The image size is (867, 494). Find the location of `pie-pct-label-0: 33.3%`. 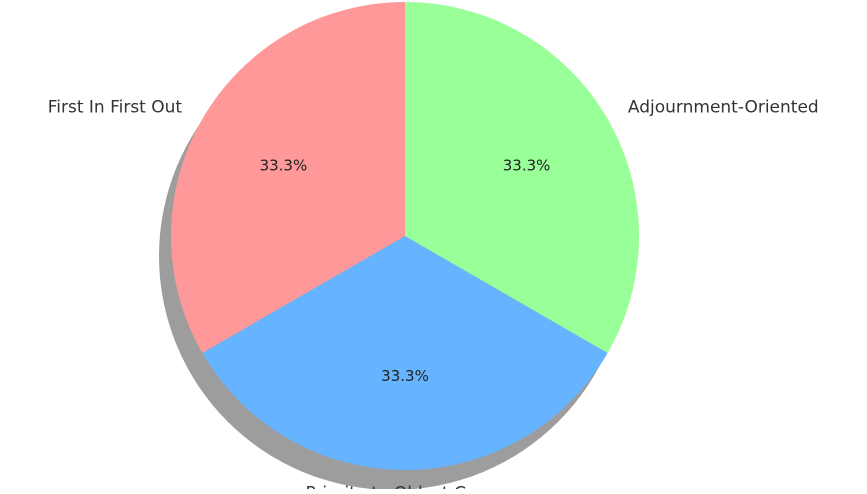

pie-pct-label-0: 33.3% is located at coordinates (284, 165).